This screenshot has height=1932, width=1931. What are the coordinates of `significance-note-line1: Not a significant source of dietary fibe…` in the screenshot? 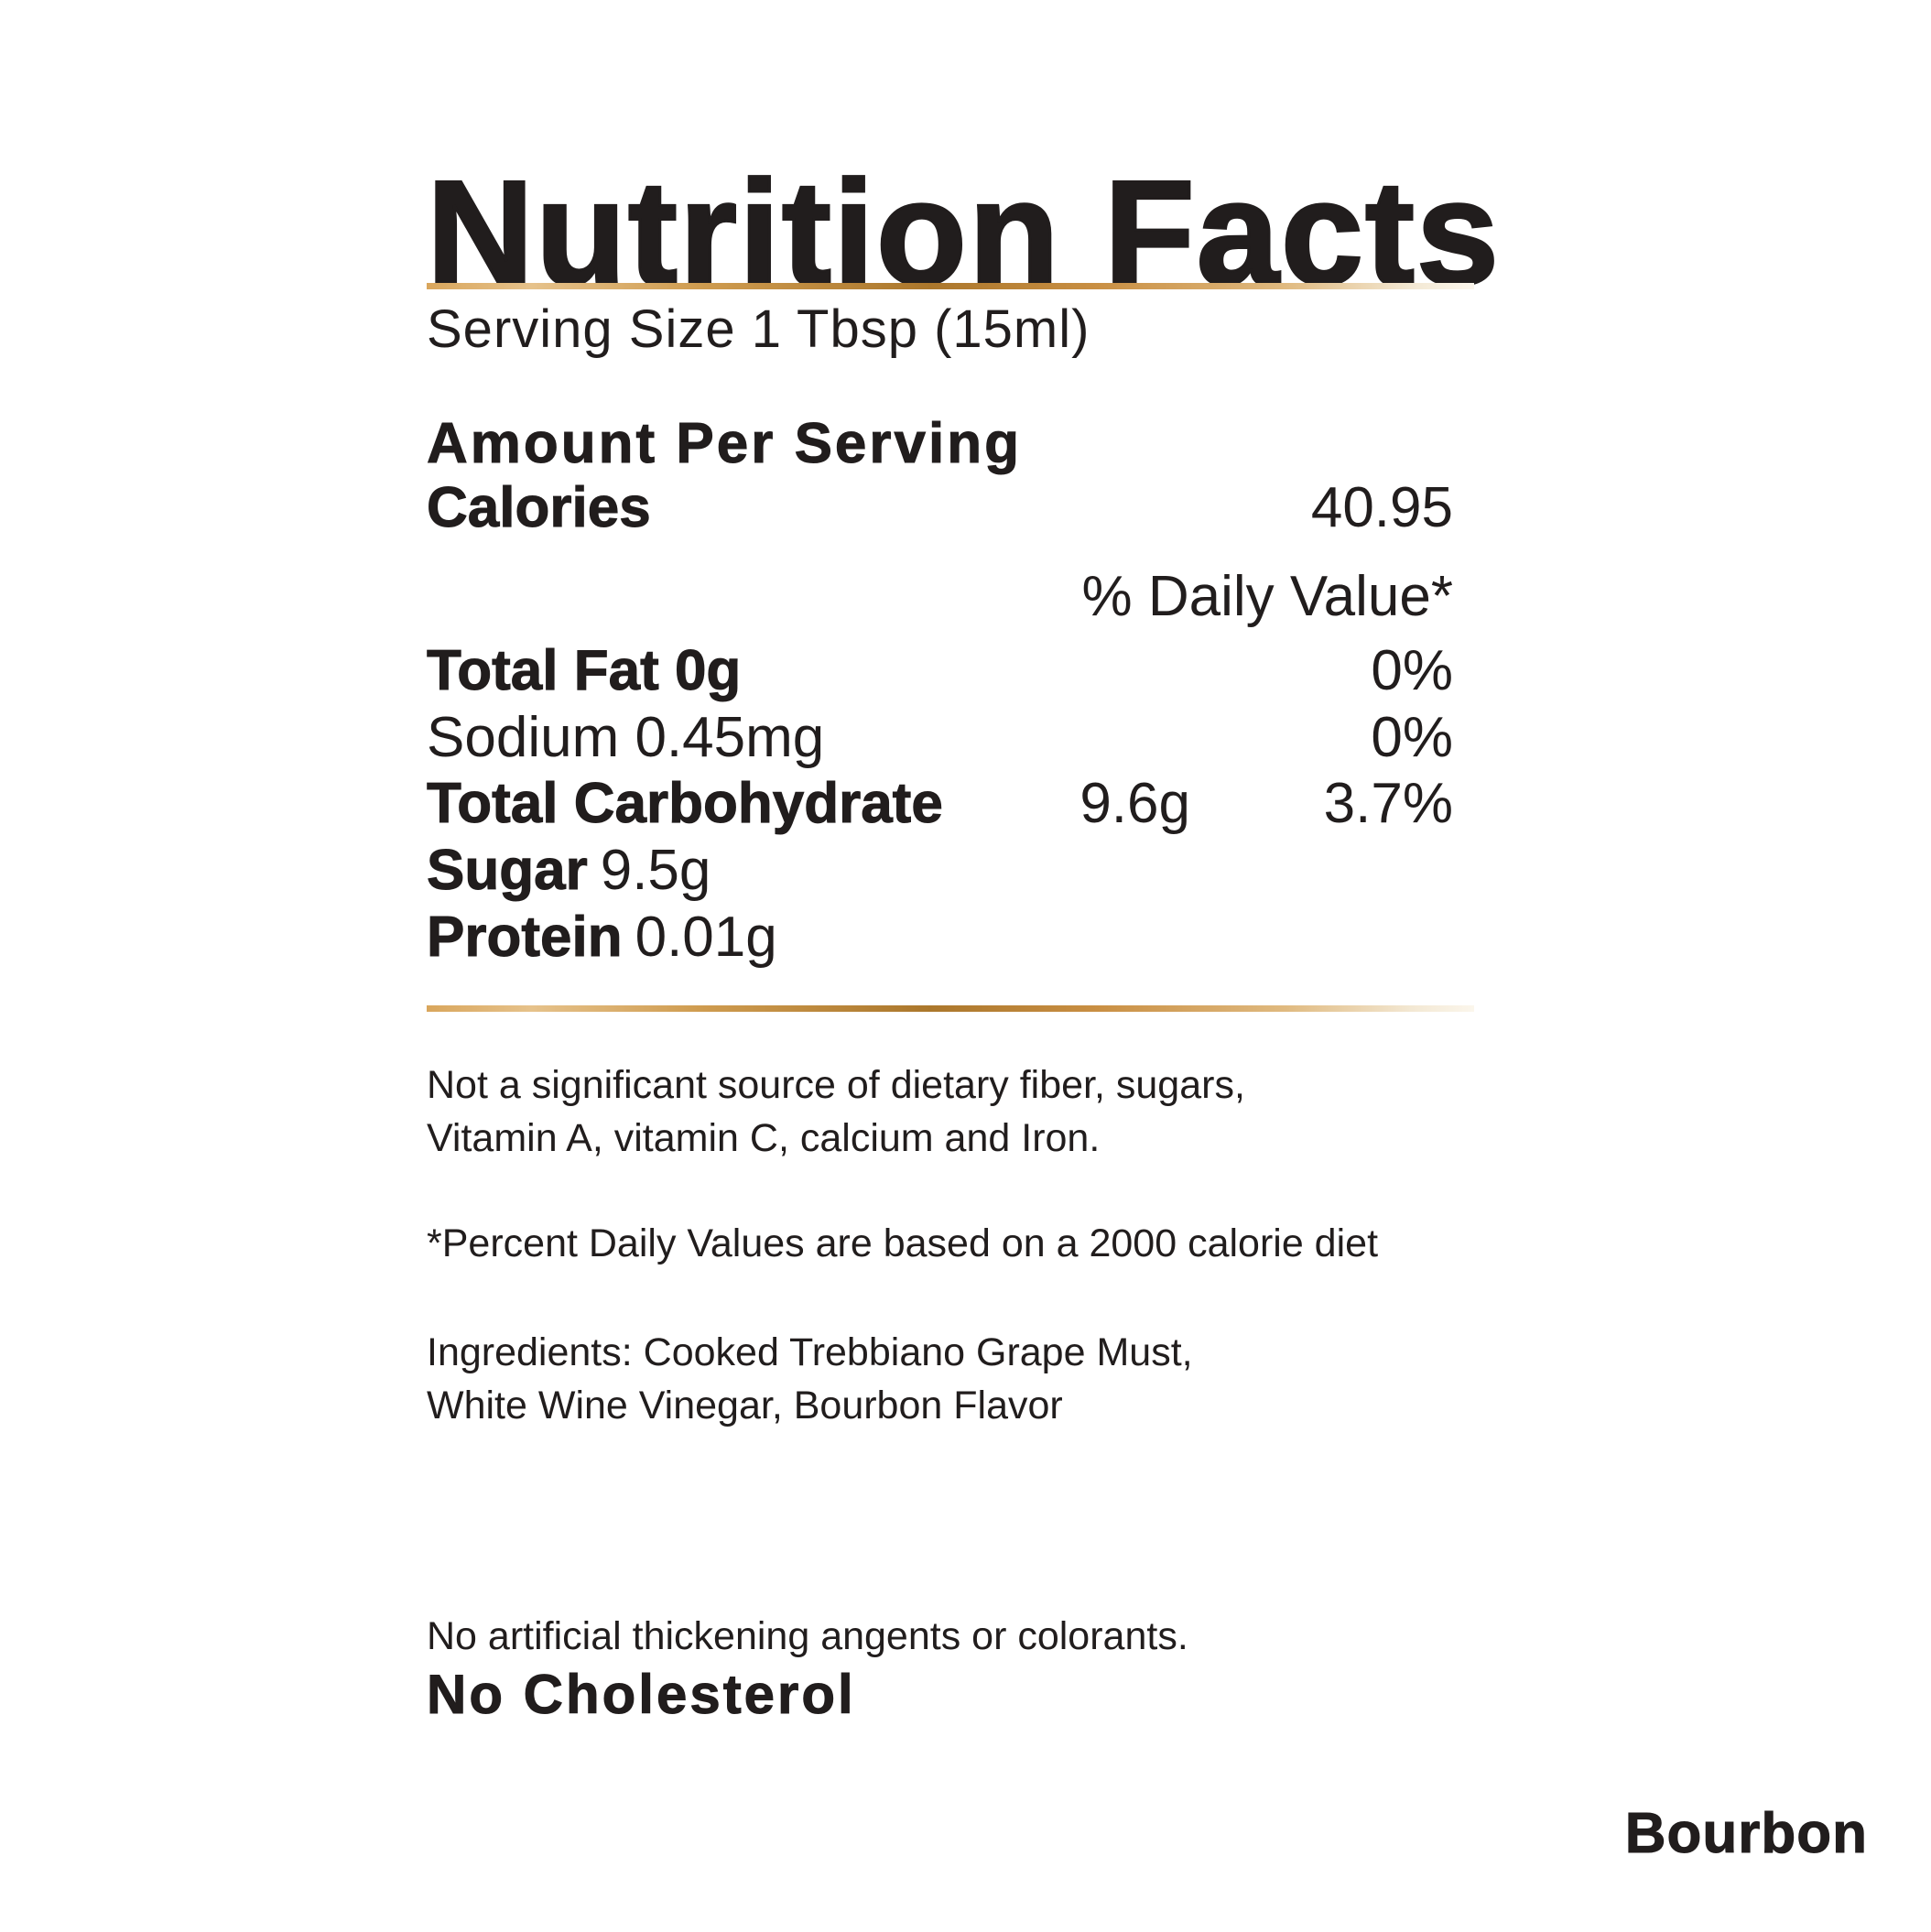 It's located at (836, 1085).